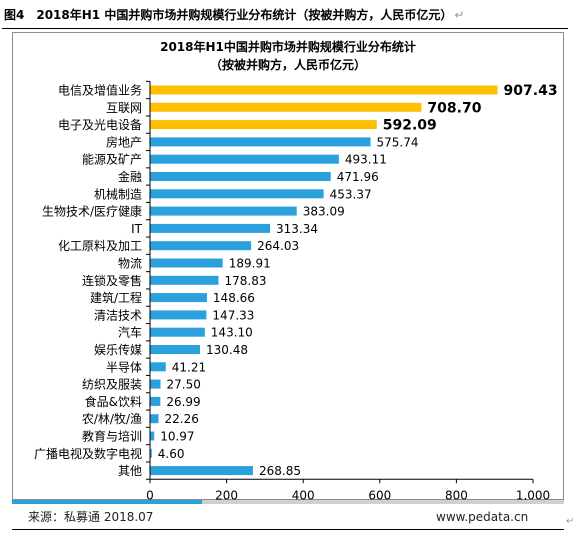 This screenshot has width=576, height=538. I want to click on category-label: 电信及增值业务, so click(100, 90).